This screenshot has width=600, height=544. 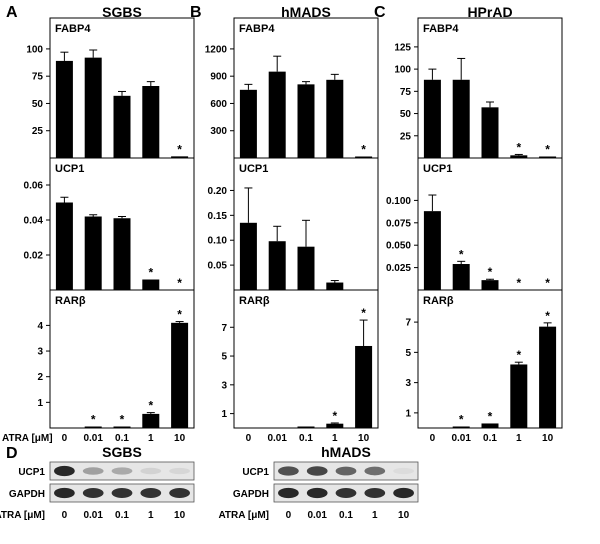 I want to click on chart-sgbs-fabp4: FABP4 25 50 75 100 *, so click(x=110, y=88).